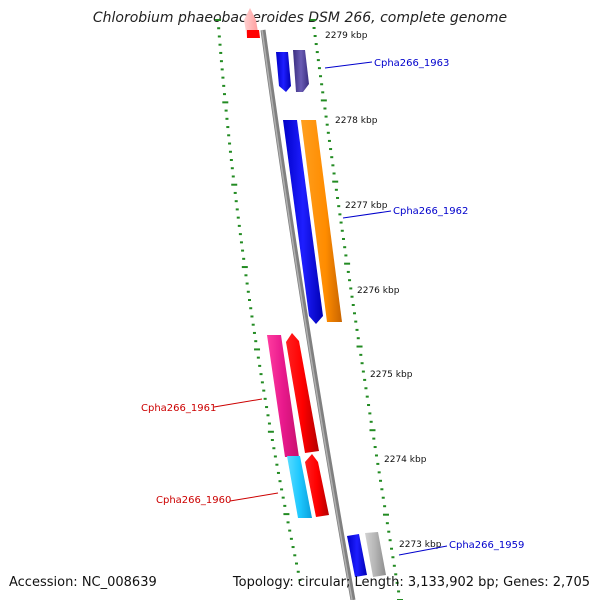 The height and width of the screenshot is (600, 600). What do you see at coordinates (405, 460) in the screenshot?
I see `tick-label: 2274 kbp` at bounding box center [405, 460].